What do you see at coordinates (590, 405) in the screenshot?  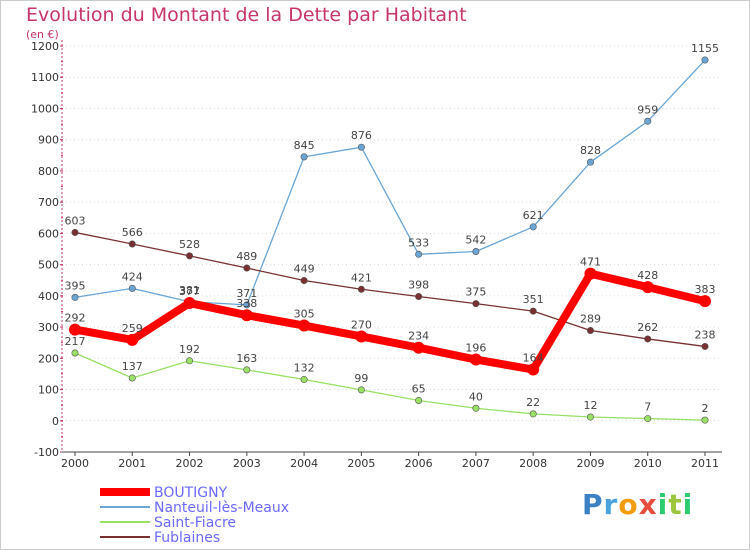 I see `data-label: 12` at bounding box center [590, 405].